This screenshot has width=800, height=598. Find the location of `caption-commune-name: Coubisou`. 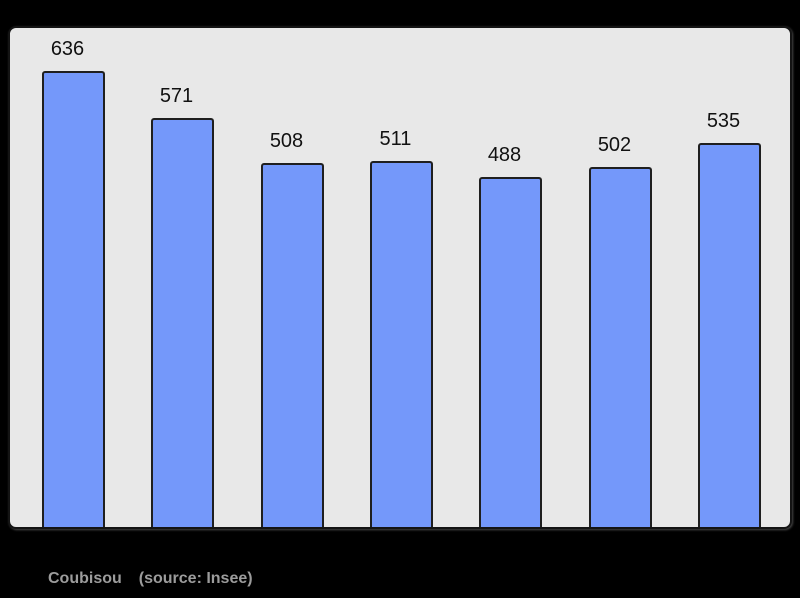

caption-commune-name: Coubisou is located at coordinates (85, 578).